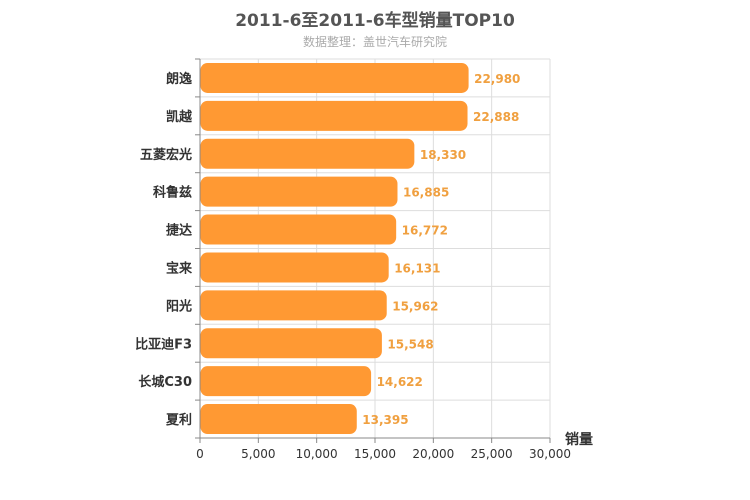  Describe the element at coordinates (443, 155) in the screenshot. I see `value-label: 18,330` at that location.